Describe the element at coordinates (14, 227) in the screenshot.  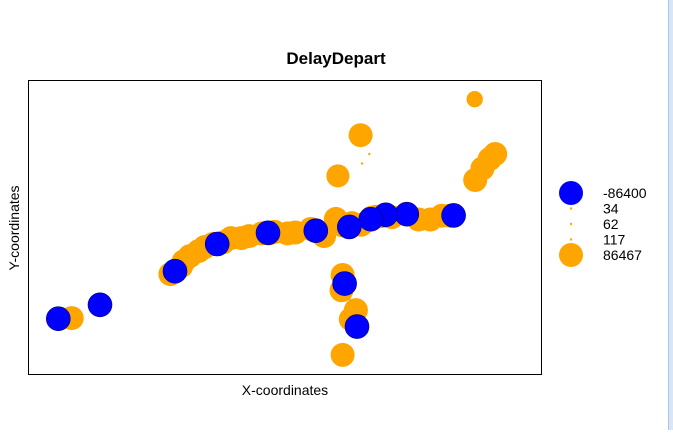
I see `y-axis-label: Y-coordinates` at that location.